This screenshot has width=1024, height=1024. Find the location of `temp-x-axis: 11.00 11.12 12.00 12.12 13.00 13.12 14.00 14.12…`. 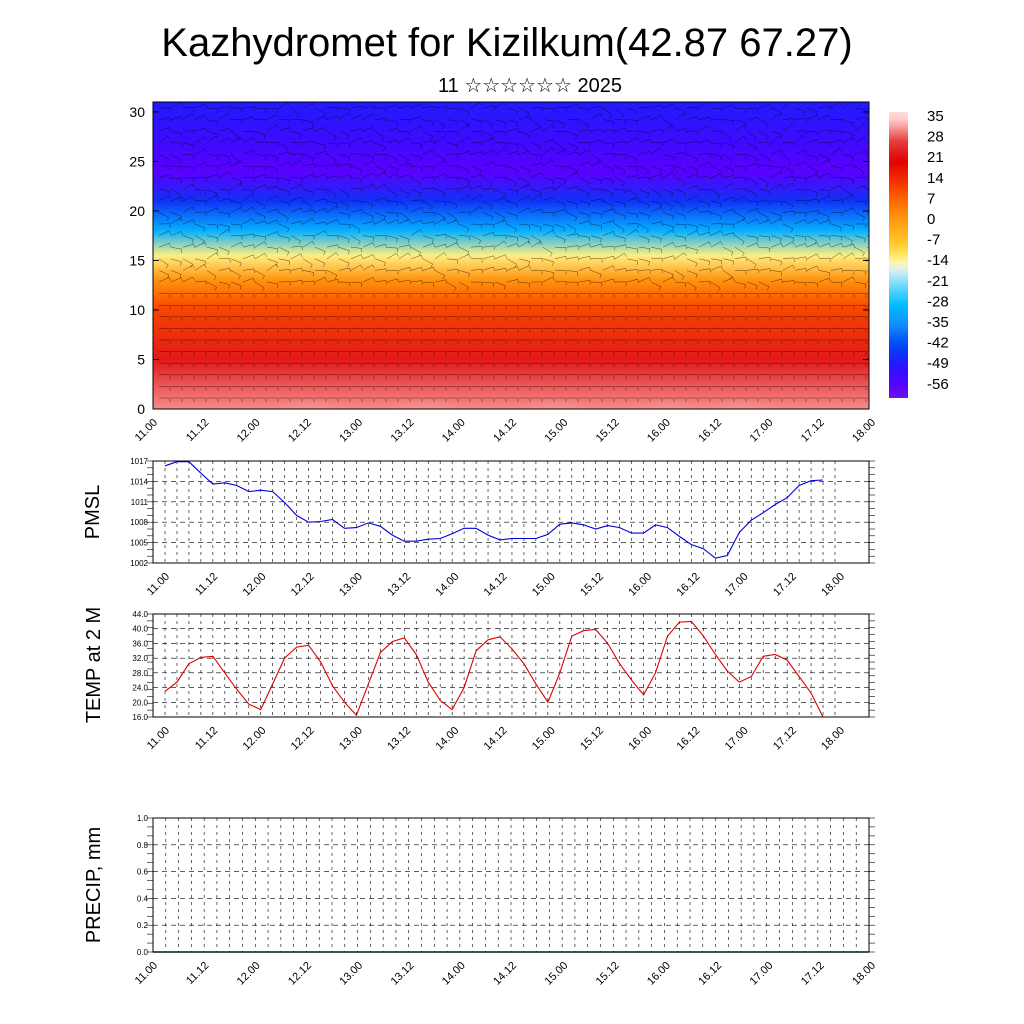

temp-x-axis: 11.00 11.12 12.00 12.12 13.00 13.12 14.00 14.12… is located at coordinates (496, 739).